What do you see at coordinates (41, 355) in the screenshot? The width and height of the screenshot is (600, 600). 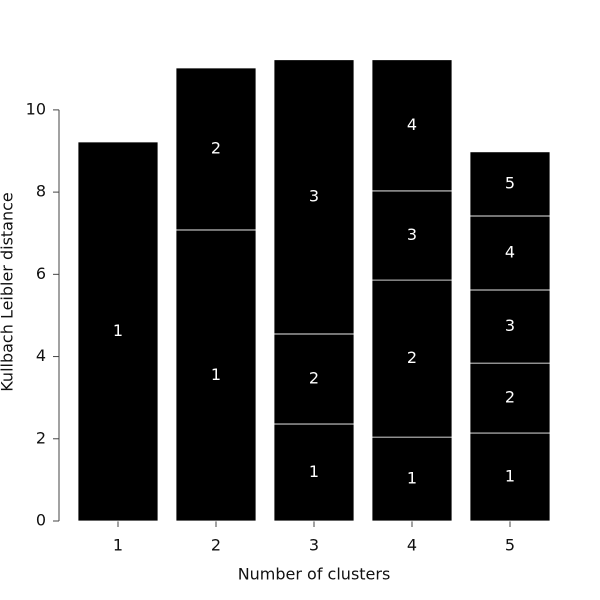 I see `y-tick-label: 4` at bounding box center [41, 355].